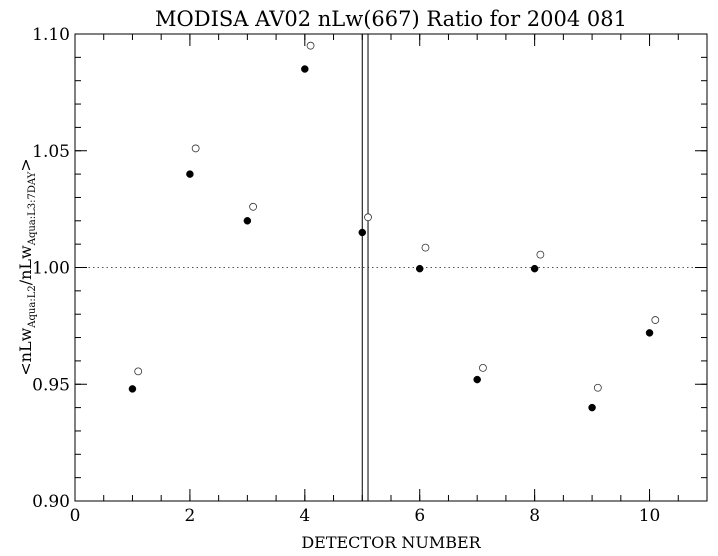 This screenshot has height=556, width=718. Describe the element at coordinates (51, 385) in the screenshot. I see `y-tick-label: 0.95` at that location.